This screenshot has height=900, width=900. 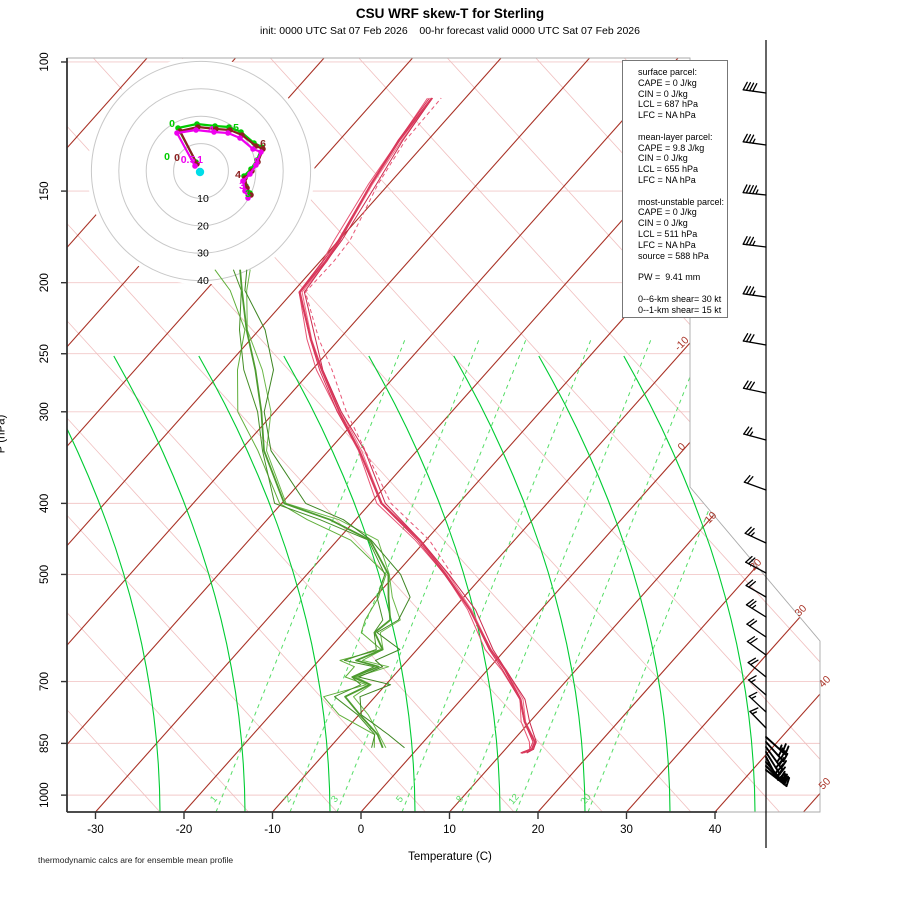 What do you see at coordinates (200, 160) in the screenshot?
I see `hodograph-km-label: 1` at bounding box center [200, 160].